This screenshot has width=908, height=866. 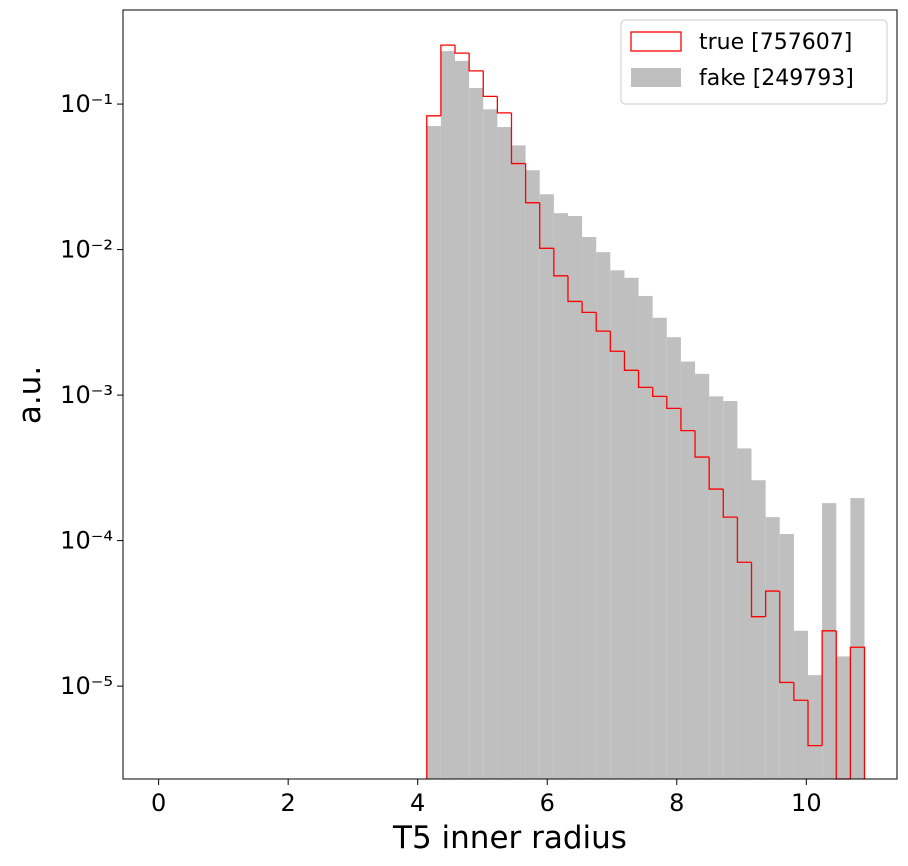 I want to click on y-tick-label: 10⁻⁴, so click(x=86, y=541).